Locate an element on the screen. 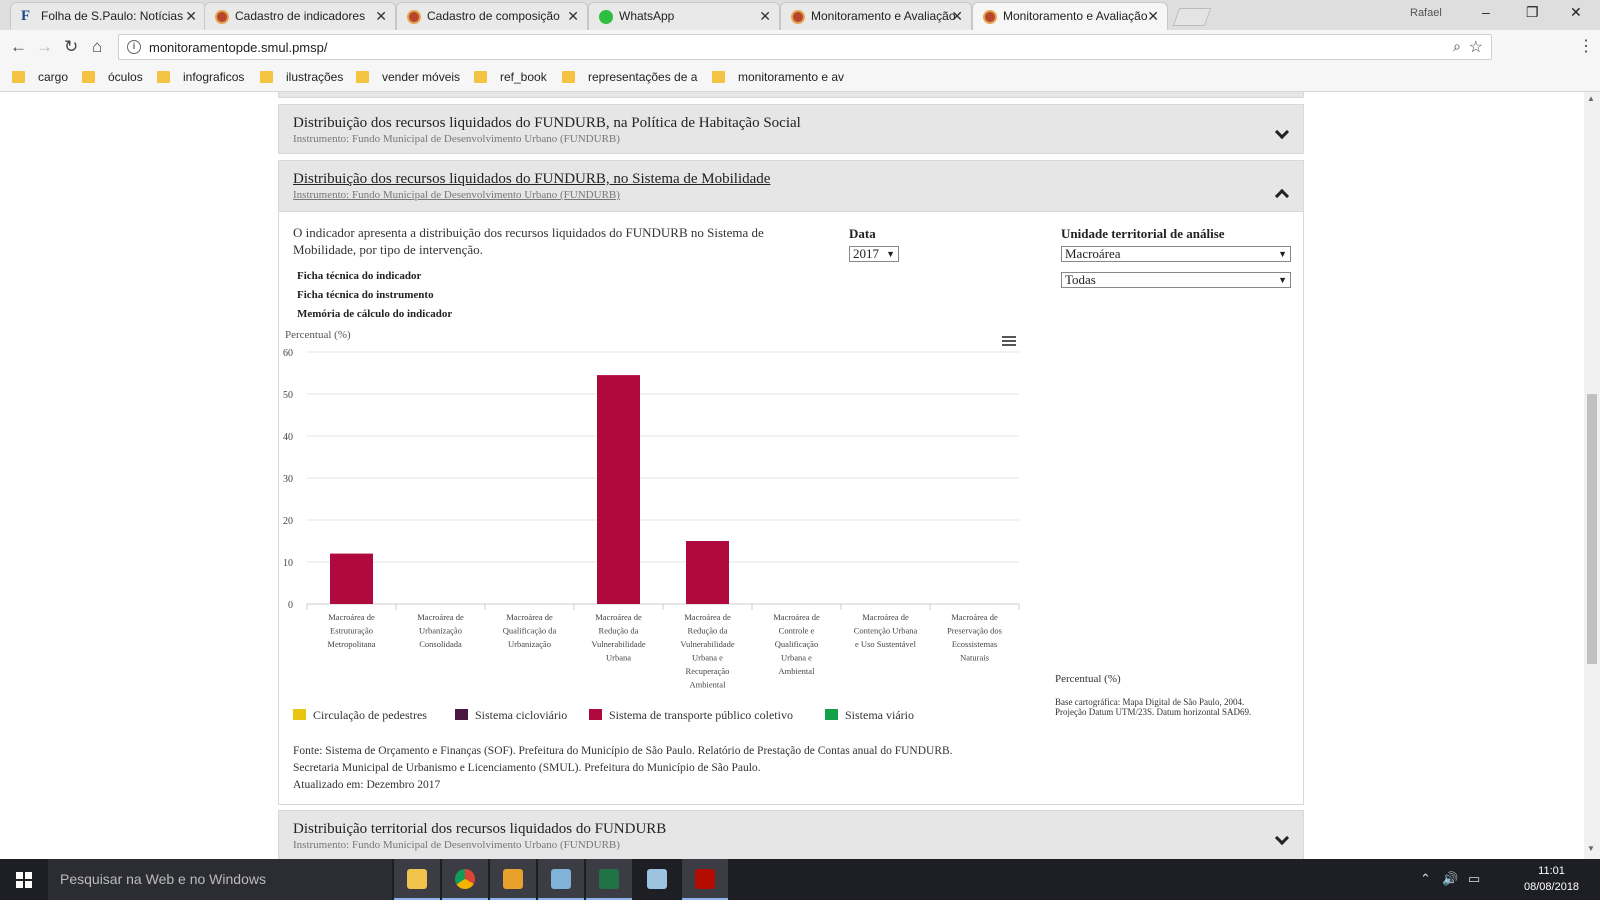 The width and height of the screenshot is (1600, 900). scroll-down-icon: ▼ is located at coordinates (1591, 848).